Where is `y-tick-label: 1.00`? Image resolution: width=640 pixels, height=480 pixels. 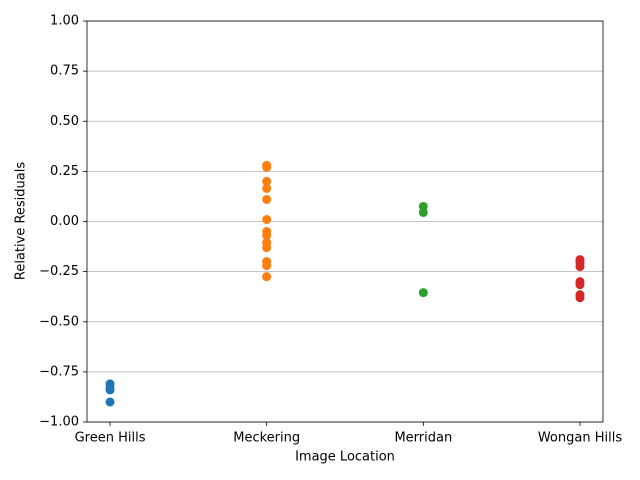 y-tick-label: 1.00 is located at coordinates (64, 21).